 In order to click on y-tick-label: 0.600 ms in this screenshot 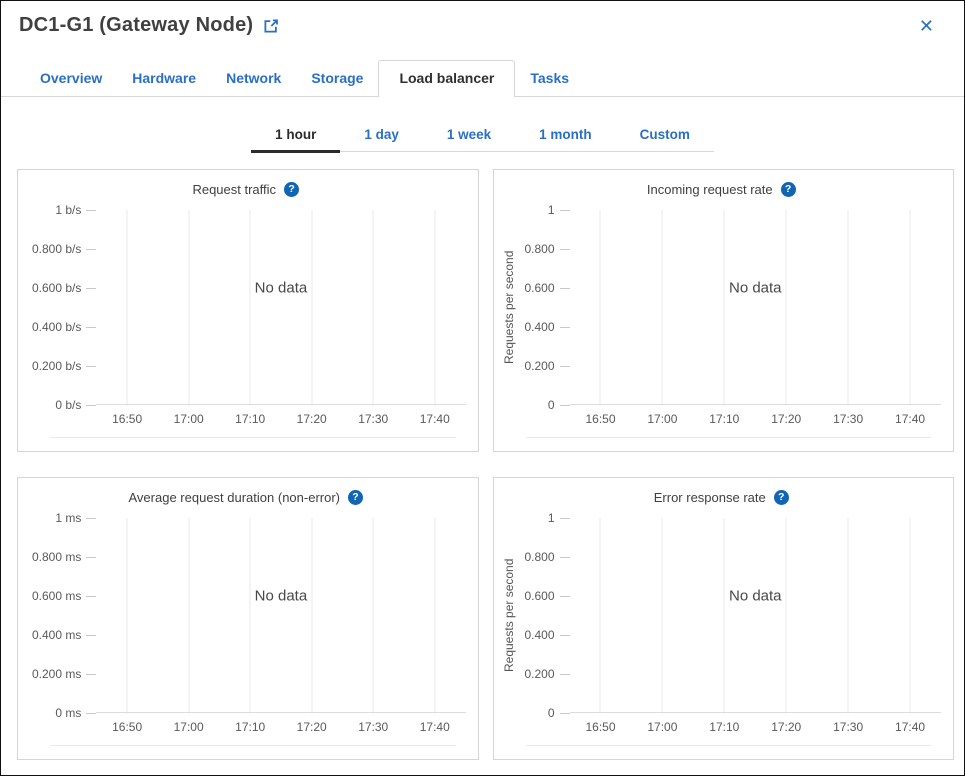, I will do `click(57, 596)`.